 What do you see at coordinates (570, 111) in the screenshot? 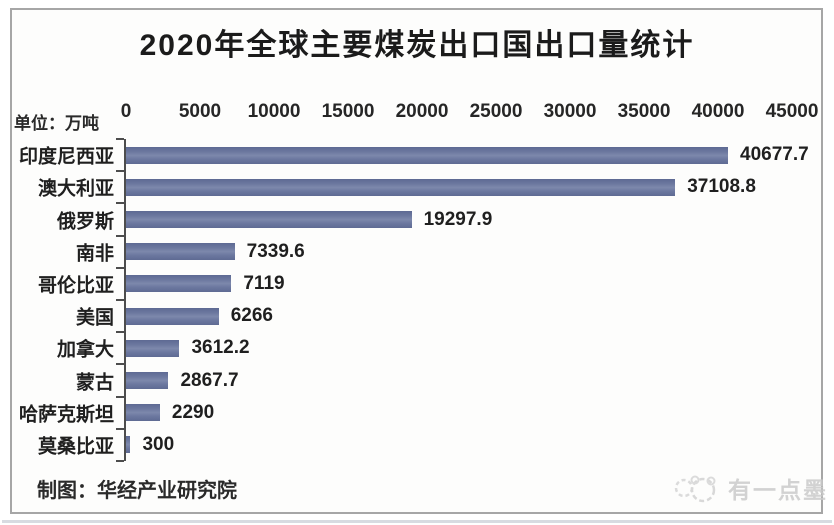
I see `x-tick-label: 30000` at bounding box center [570, 111].